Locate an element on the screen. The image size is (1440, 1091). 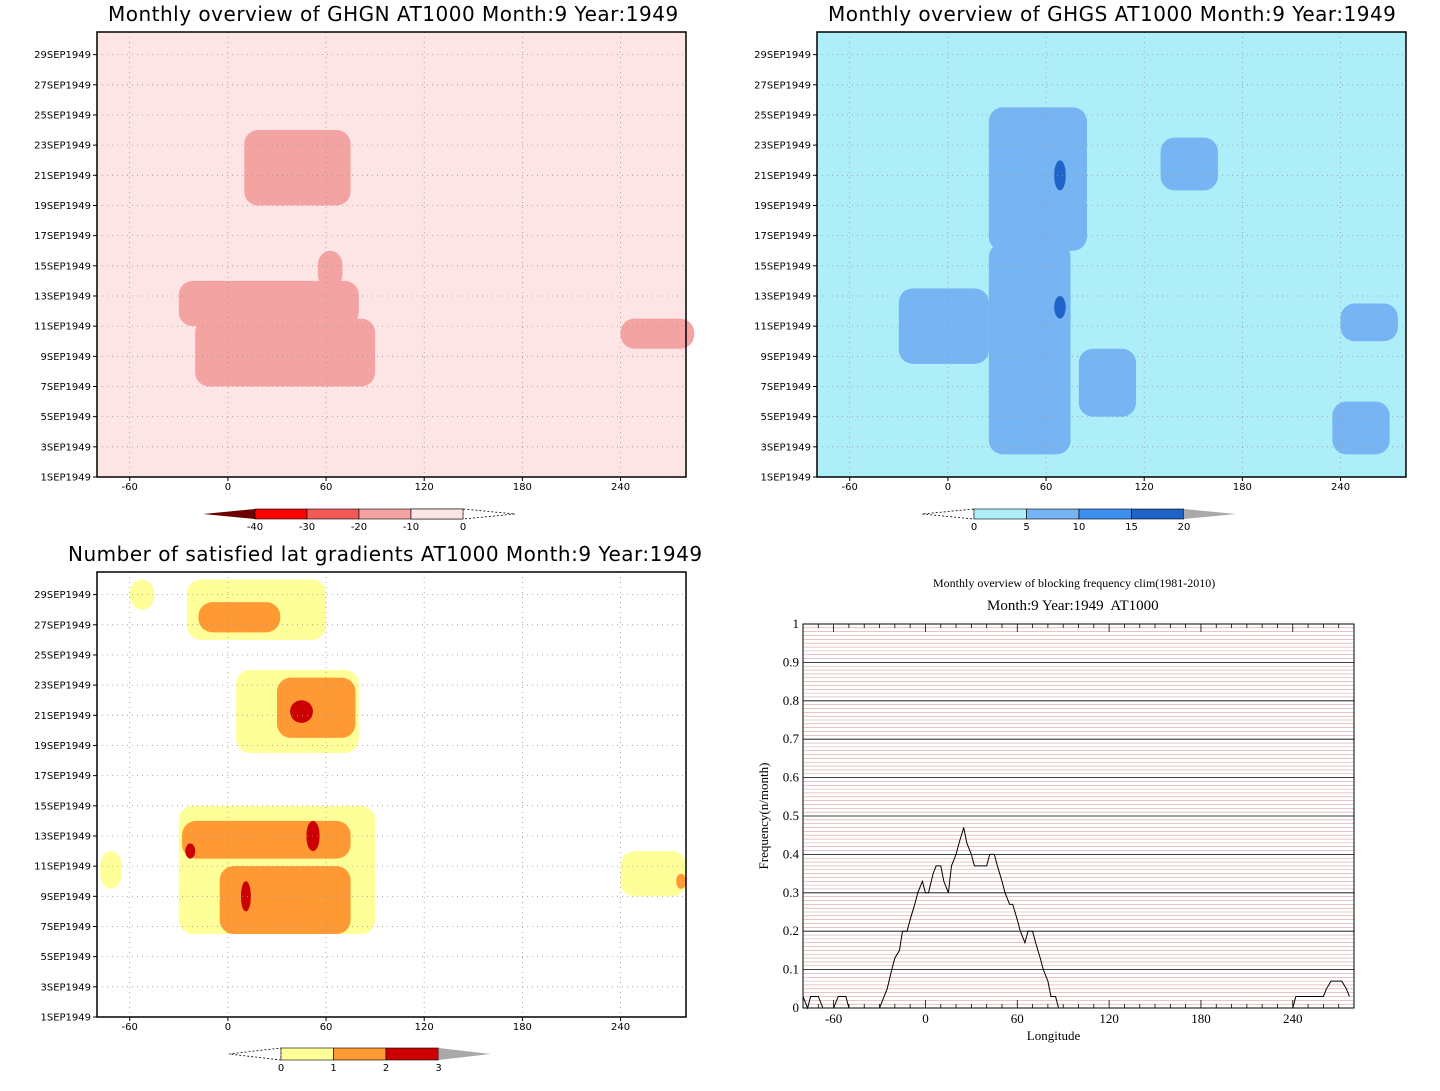
x-tick-label: 240 is located at coordinates (1340, 487).